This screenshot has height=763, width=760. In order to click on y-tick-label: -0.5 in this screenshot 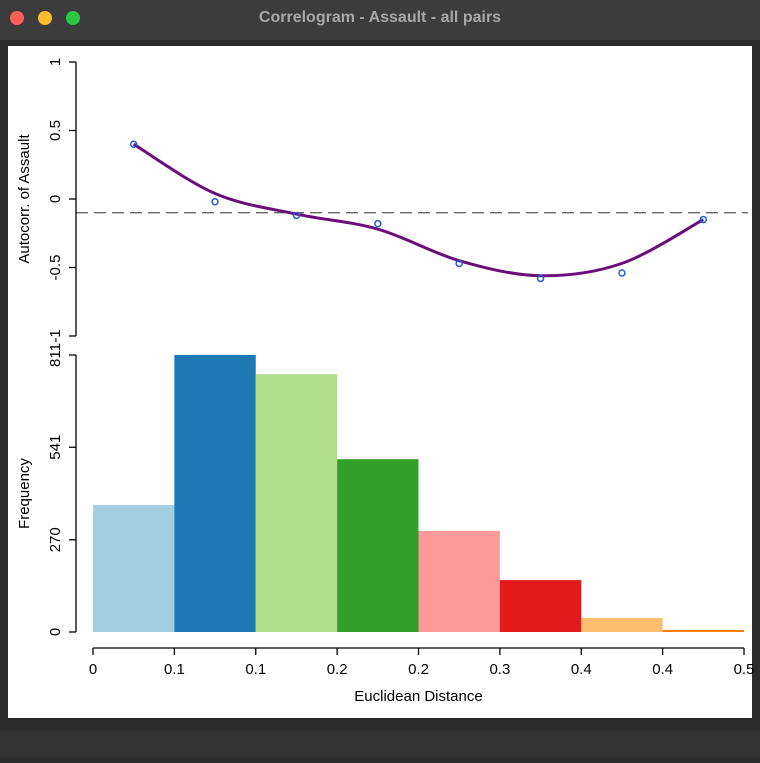, I will do `click(55, 268)`.